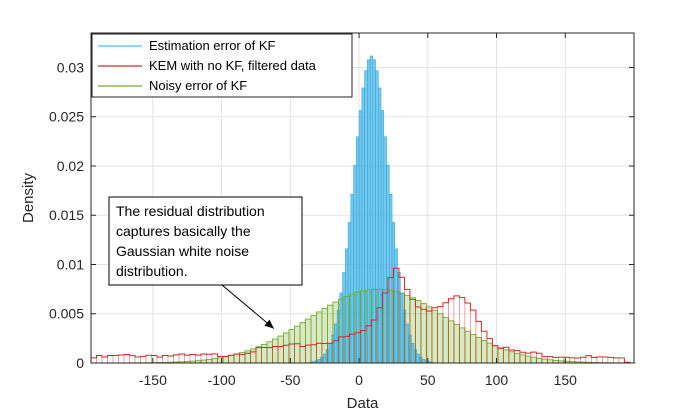 This screenshot has height=415, width=700. I want to click on y-tick-label: 0.02, so click(70, 166).